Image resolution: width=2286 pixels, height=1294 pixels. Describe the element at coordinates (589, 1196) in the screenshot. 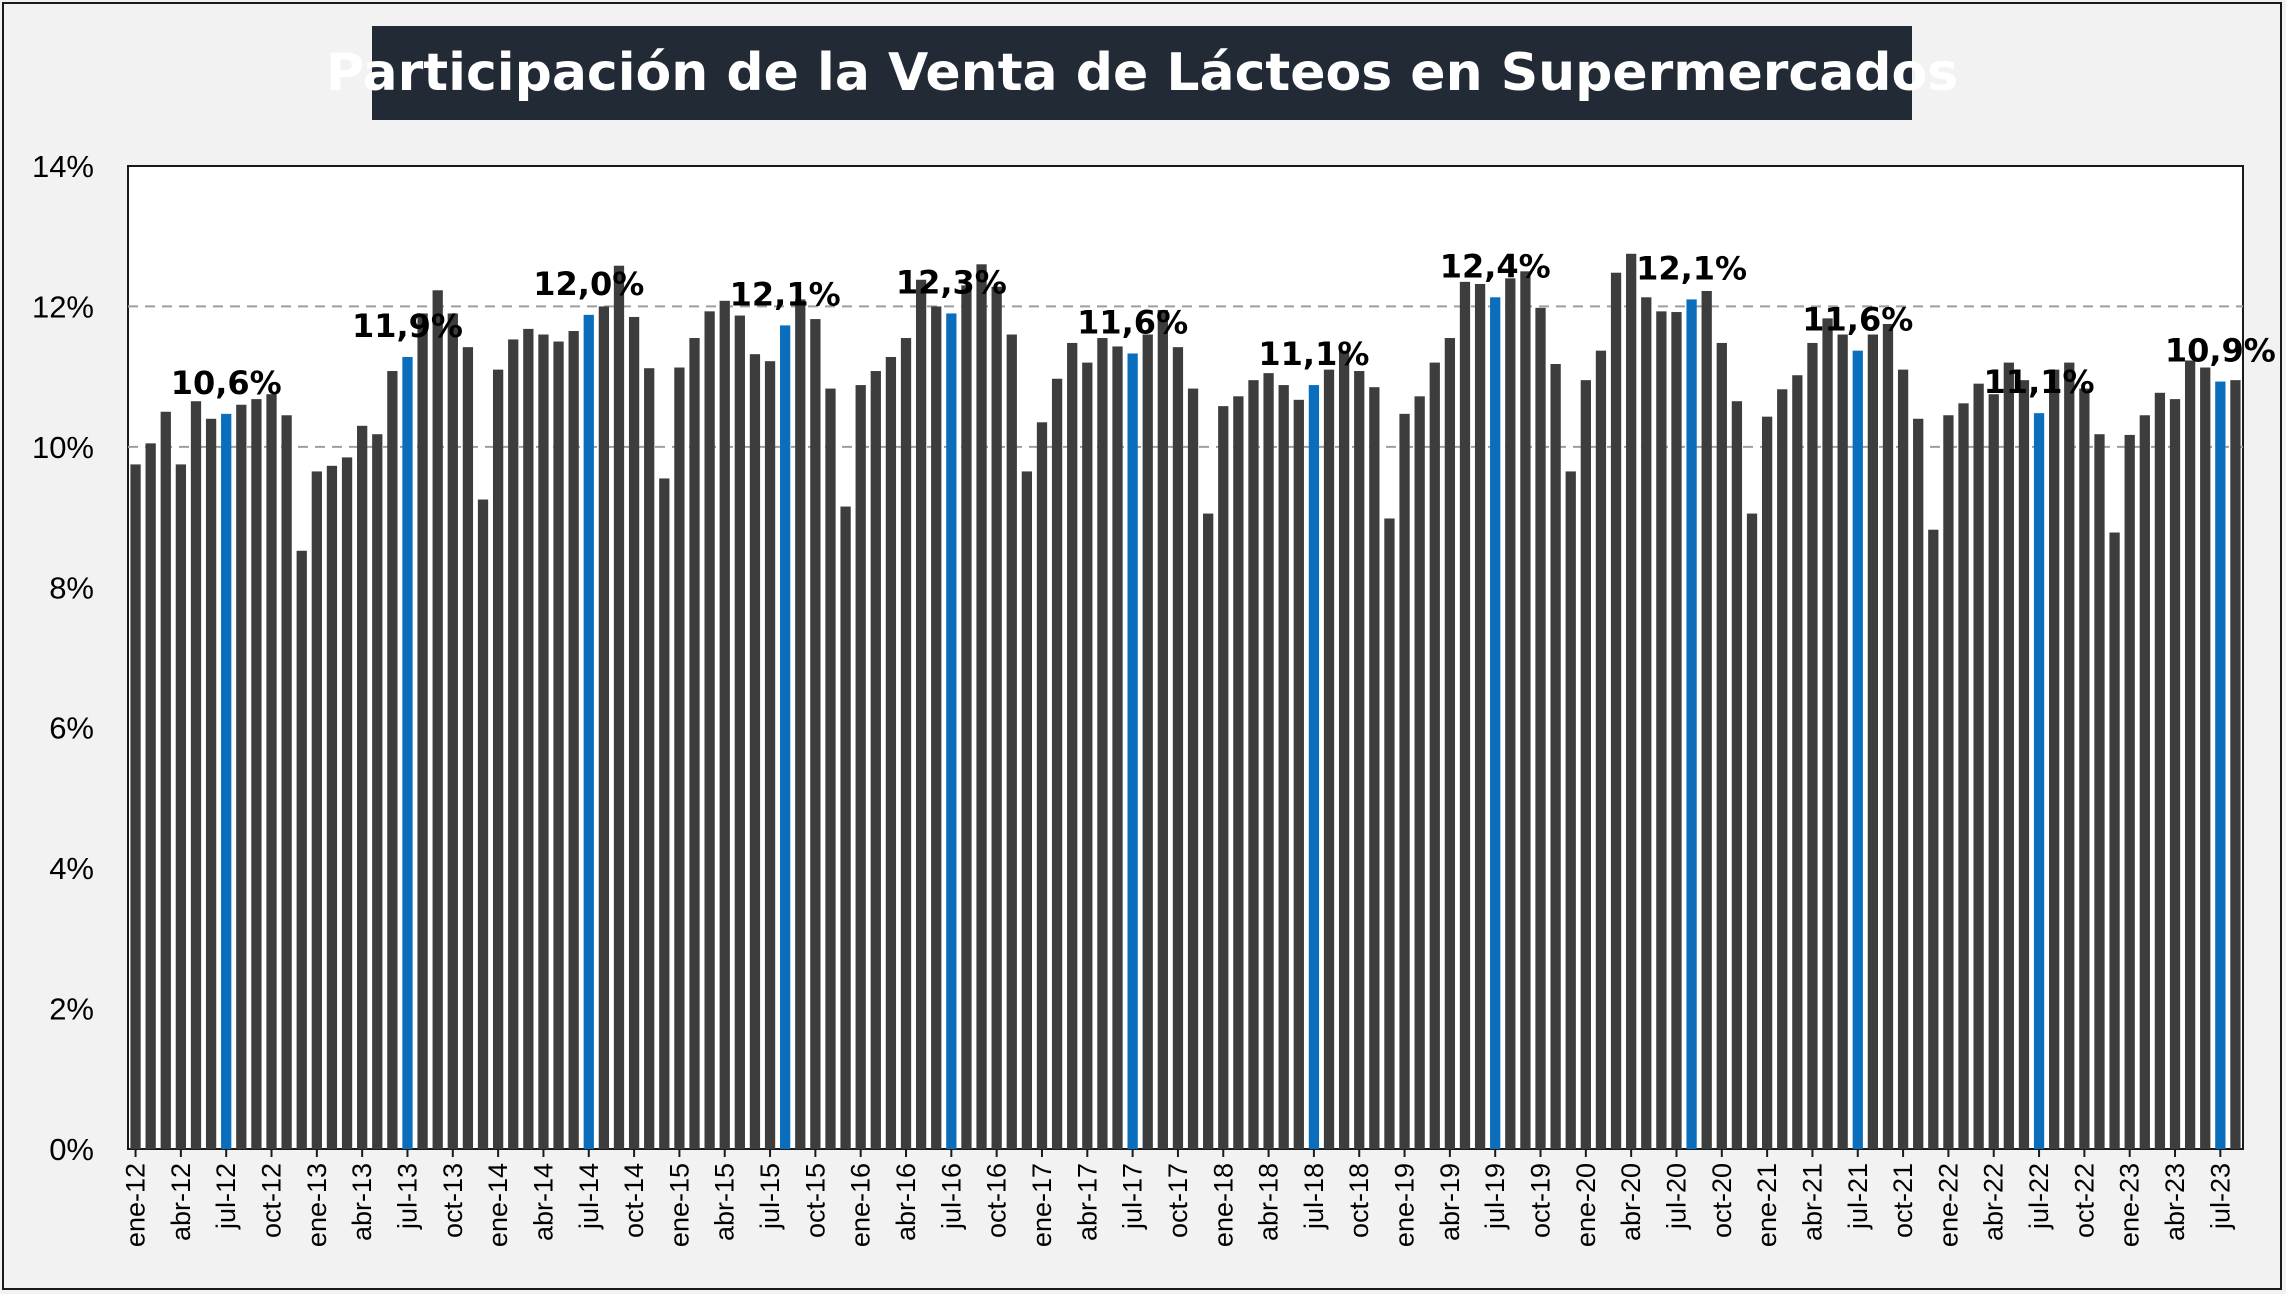

I see `x-tick-label: jul-14` at that location.